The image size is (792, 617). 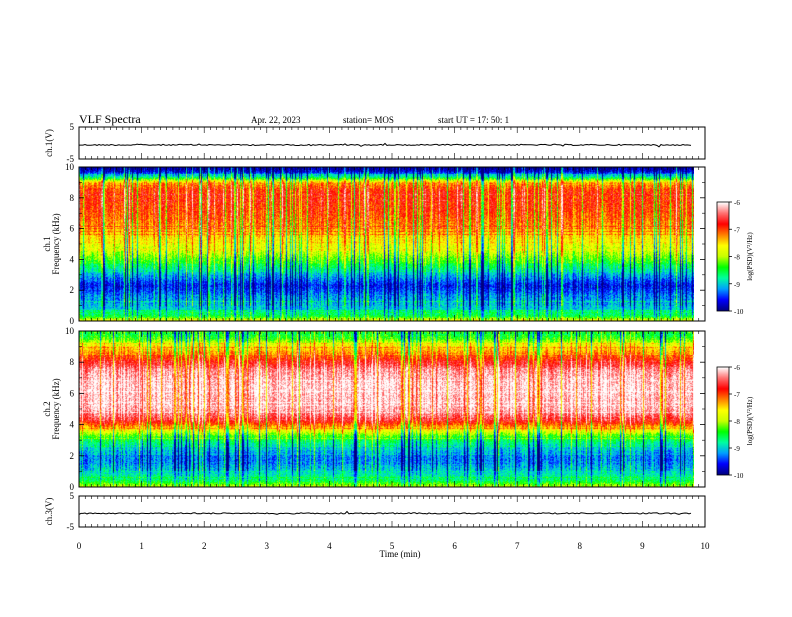 I want to click on station-label: station= MOS, so click(x=368, y=120).